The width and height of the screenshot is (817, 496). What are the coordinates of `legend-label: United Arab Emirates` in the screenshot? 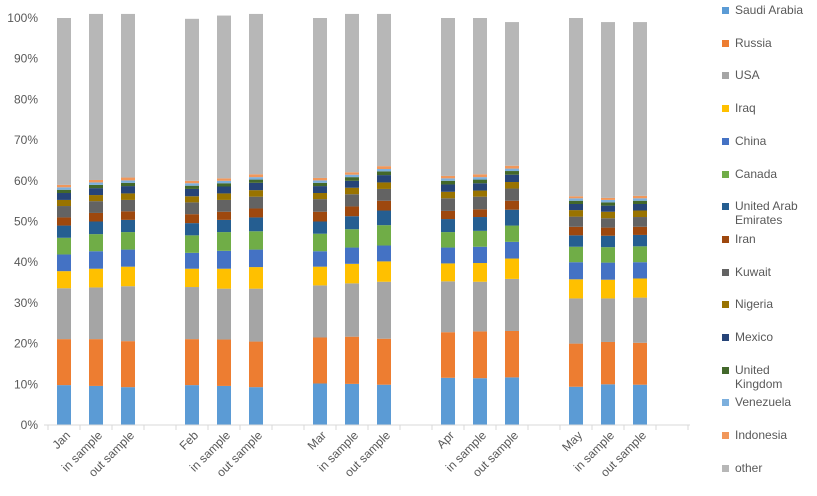 It's located at (766, 213).